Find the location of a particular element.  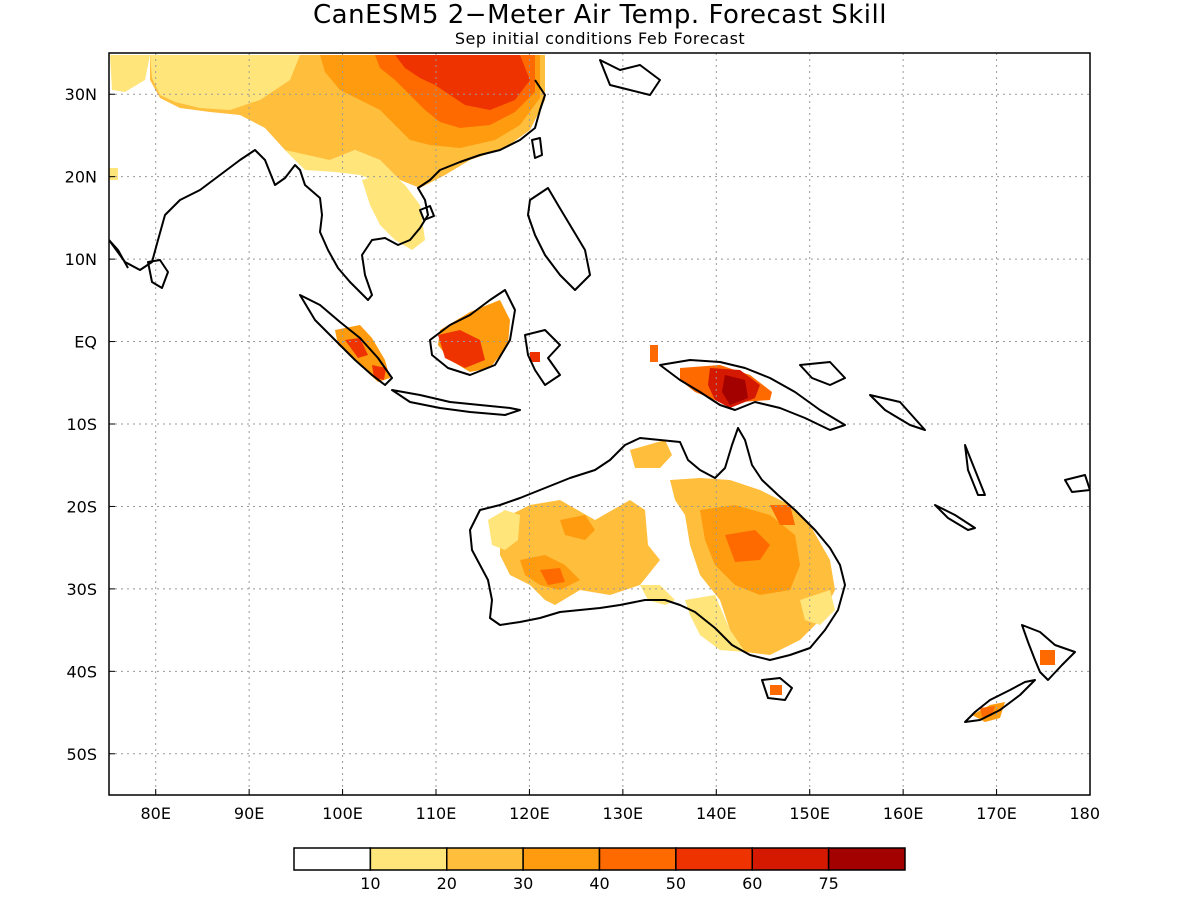

coast-solomons is located at coordinates (897, 412).